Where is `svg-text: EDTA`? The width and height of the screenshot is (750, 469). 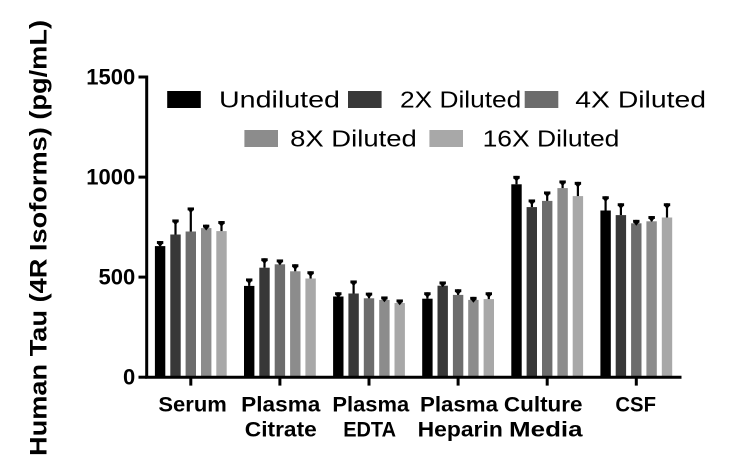
svg-text: EDTA is located at coordinates (369, 430).